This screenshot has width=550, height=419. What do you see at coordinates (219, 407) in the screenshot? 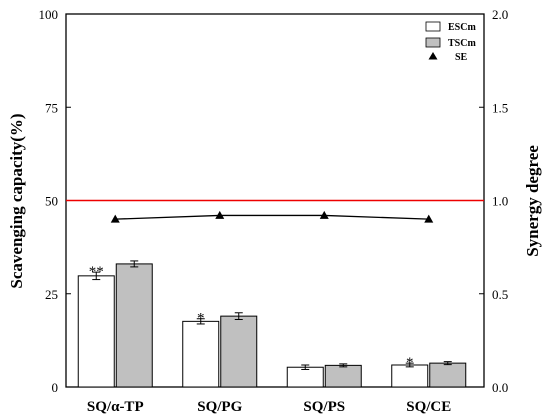
I see `x-tick-label: SQ/PG` at bounding box center [219, 407].